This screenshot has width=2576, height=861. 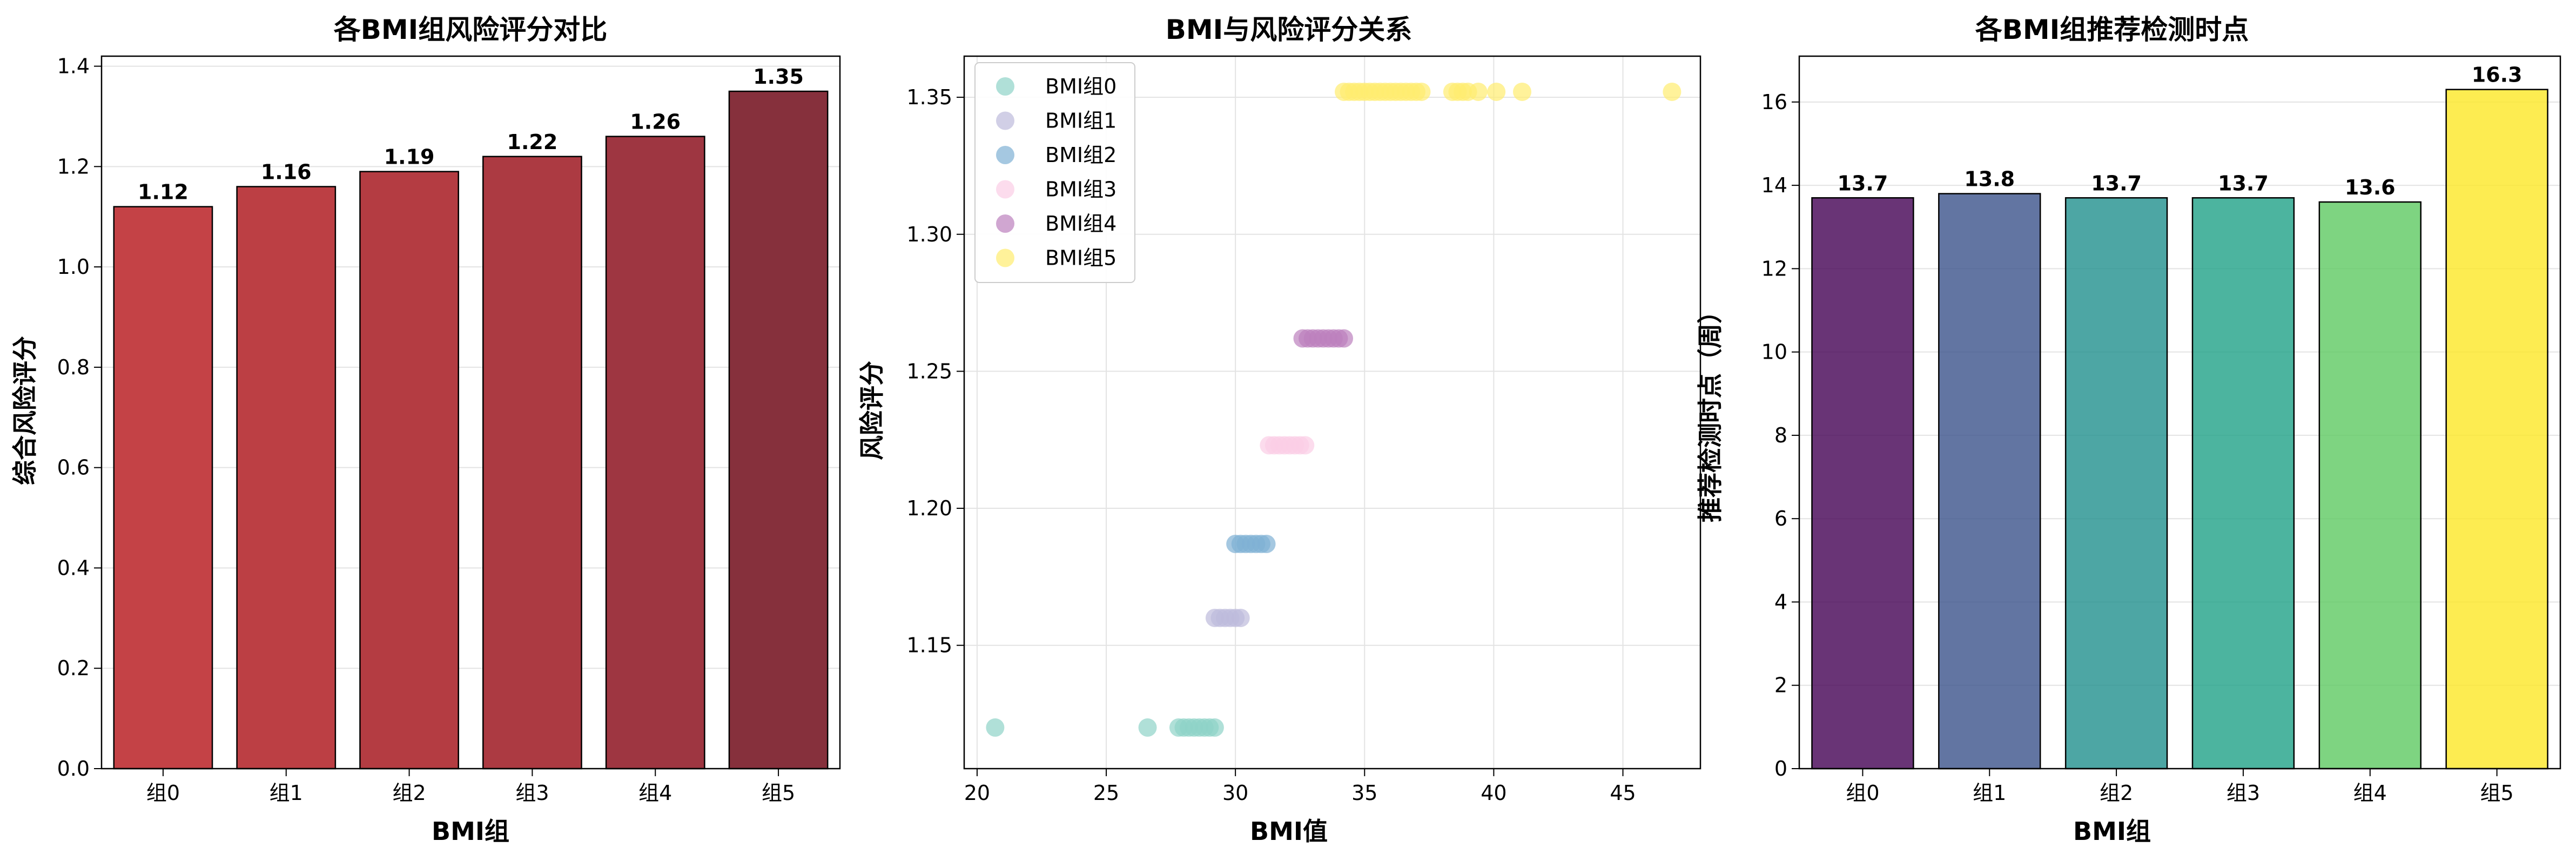 I want to click on chart-3-ylabel: 推荐检测时点（周）, so click(x=1710, y=410).